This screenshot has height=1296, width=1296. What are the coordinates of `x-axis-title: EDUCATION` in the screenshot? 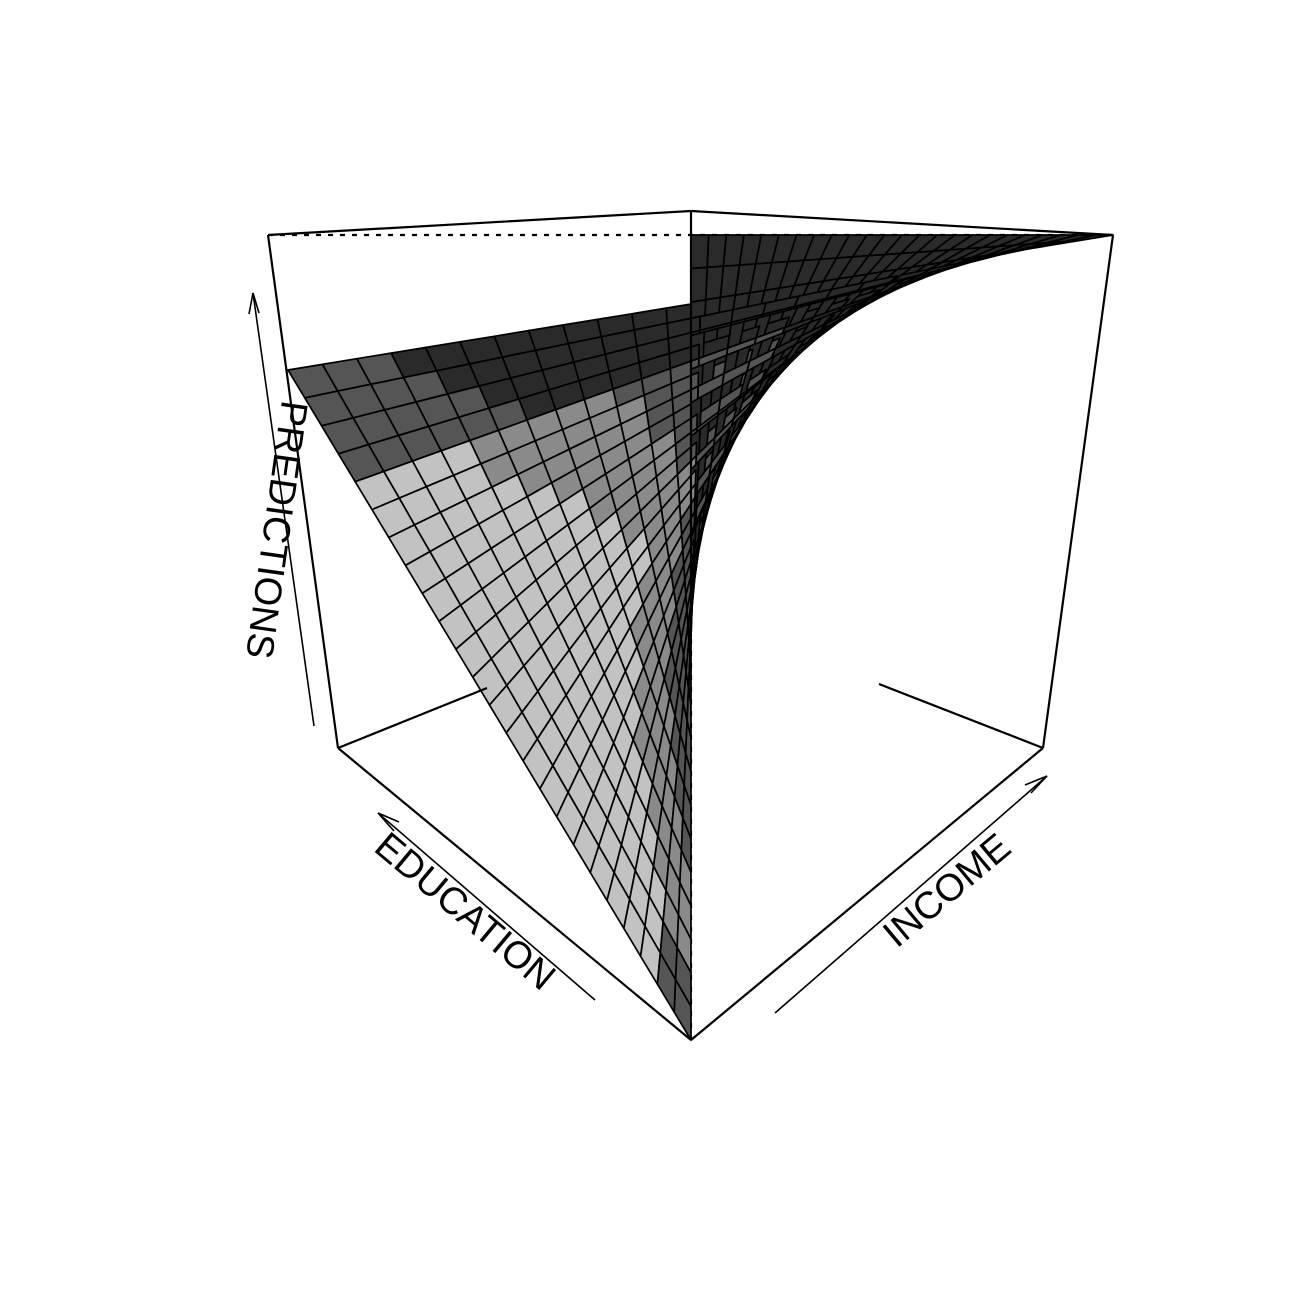 It's located at (465, 912).